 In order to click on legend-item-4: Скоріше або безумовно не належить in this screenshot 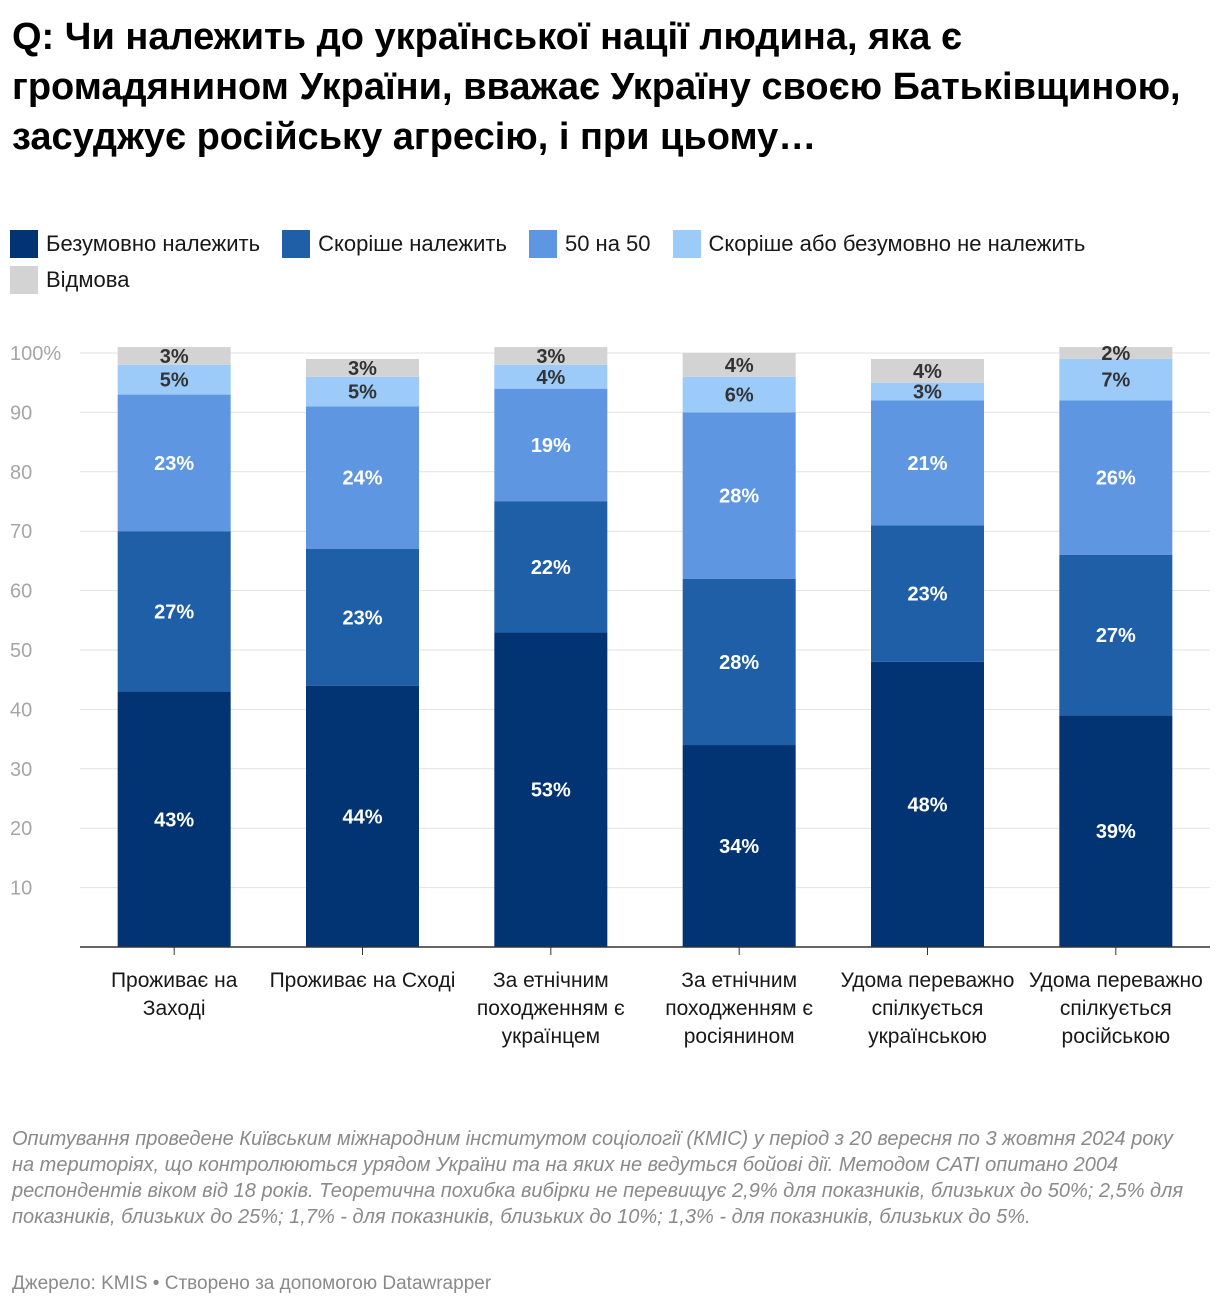, I will do `click(879, 244)`.